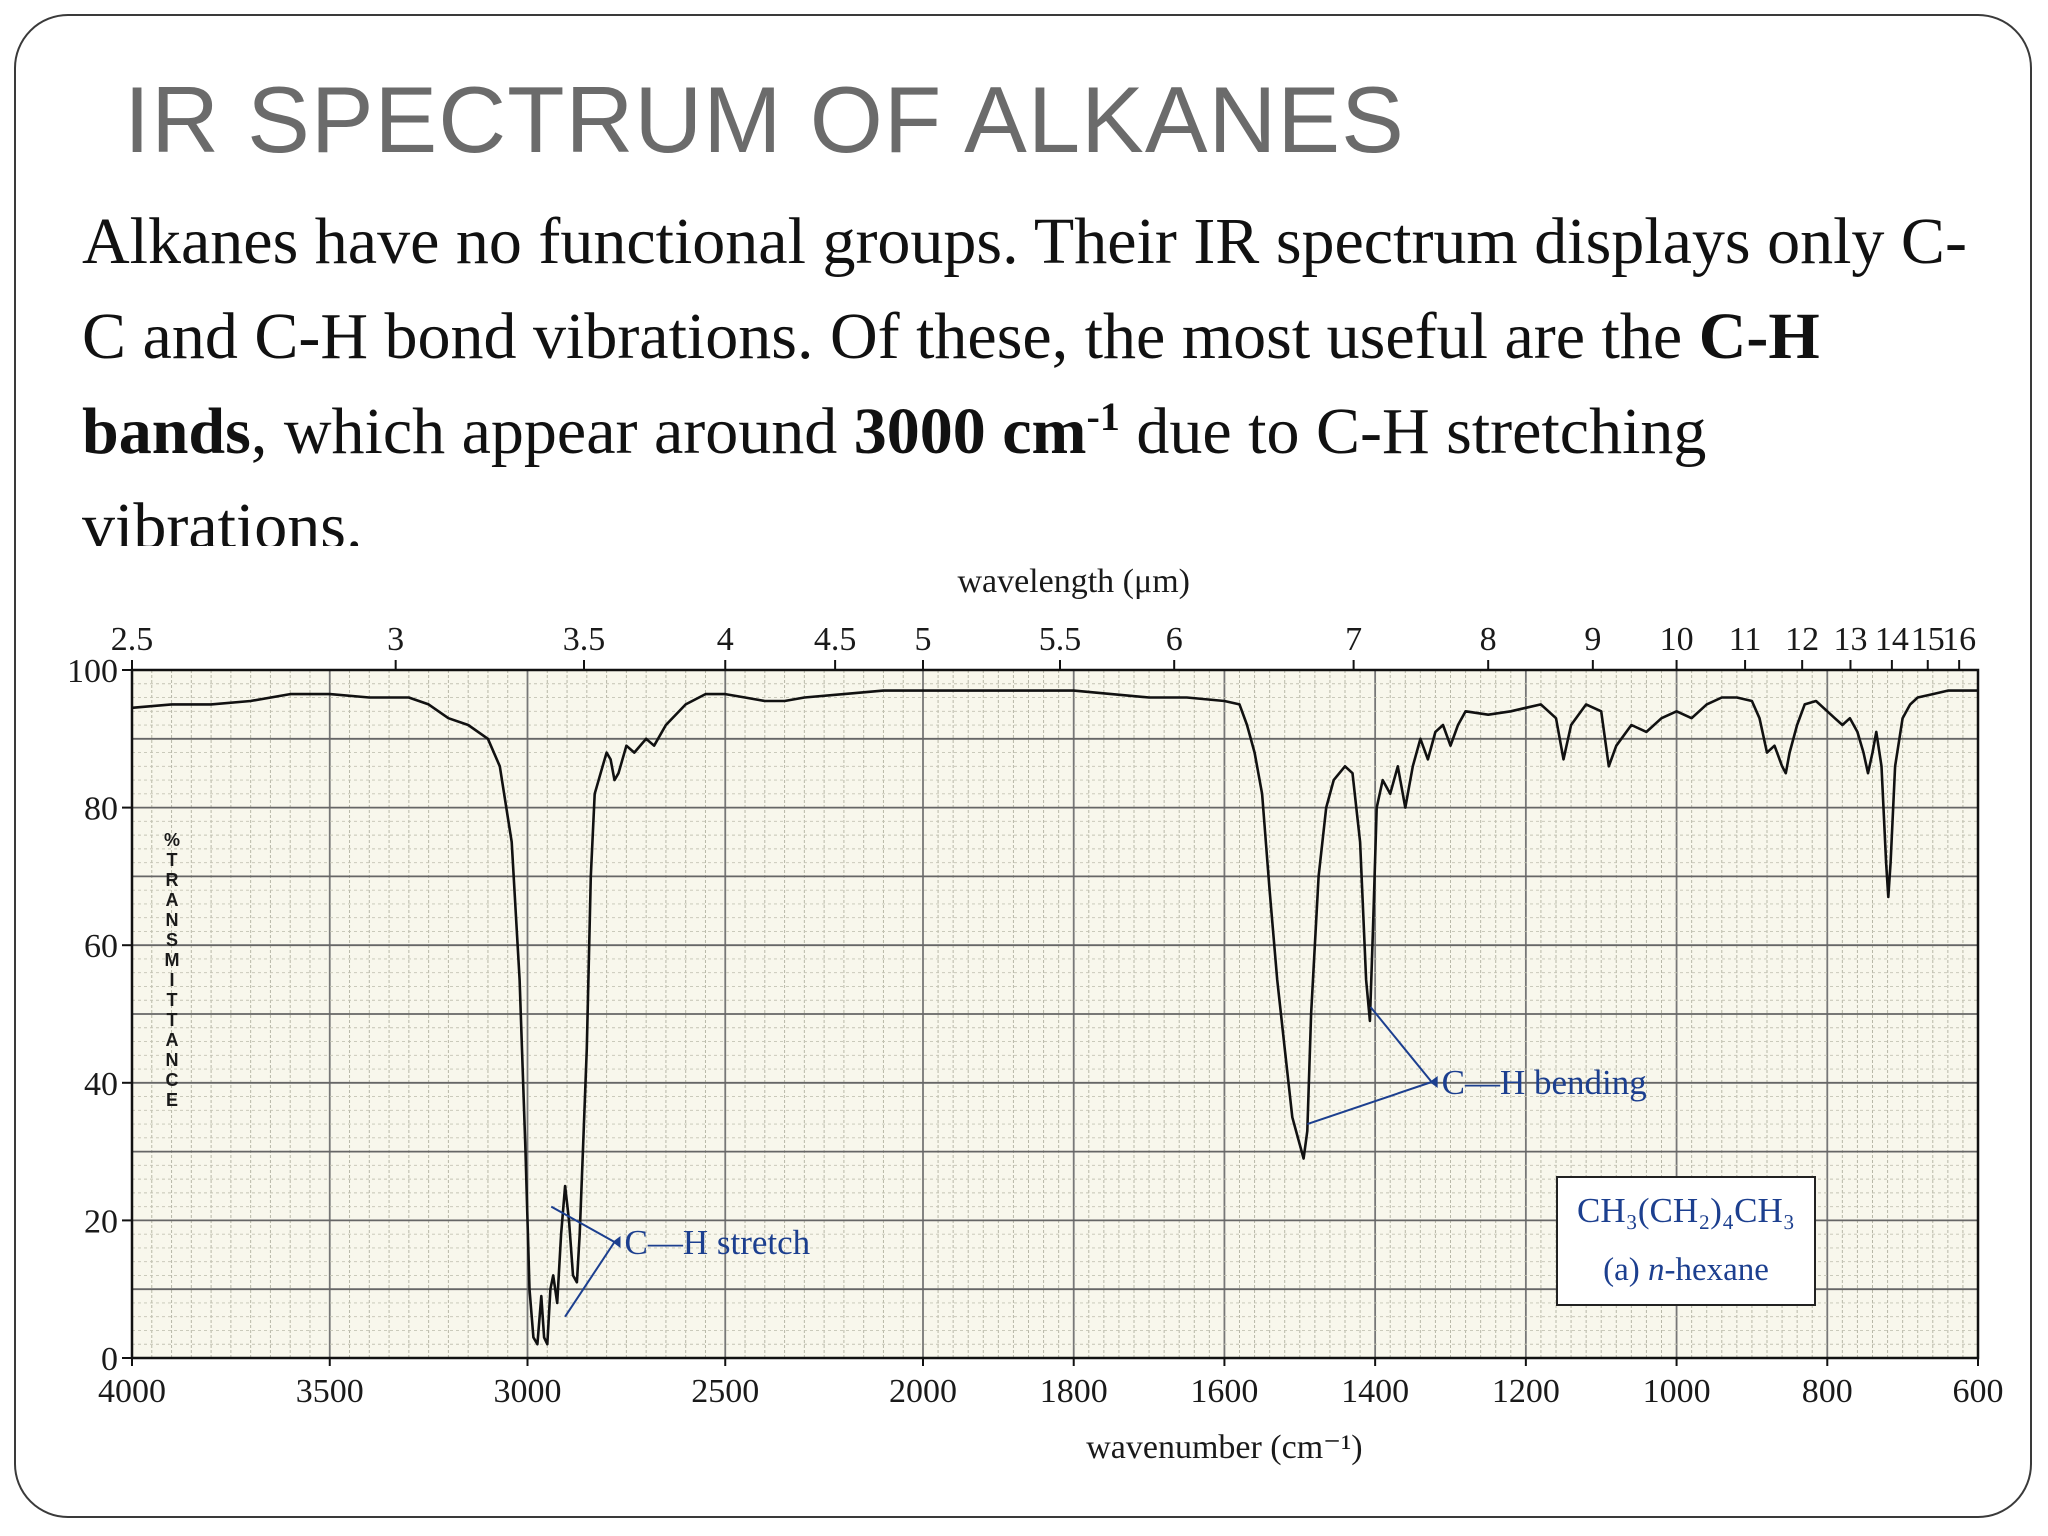 Image resolution: width=2048 pixels, height=1536 pixels. I want to click on top-tick-label: 2.5, so click(132, 639).